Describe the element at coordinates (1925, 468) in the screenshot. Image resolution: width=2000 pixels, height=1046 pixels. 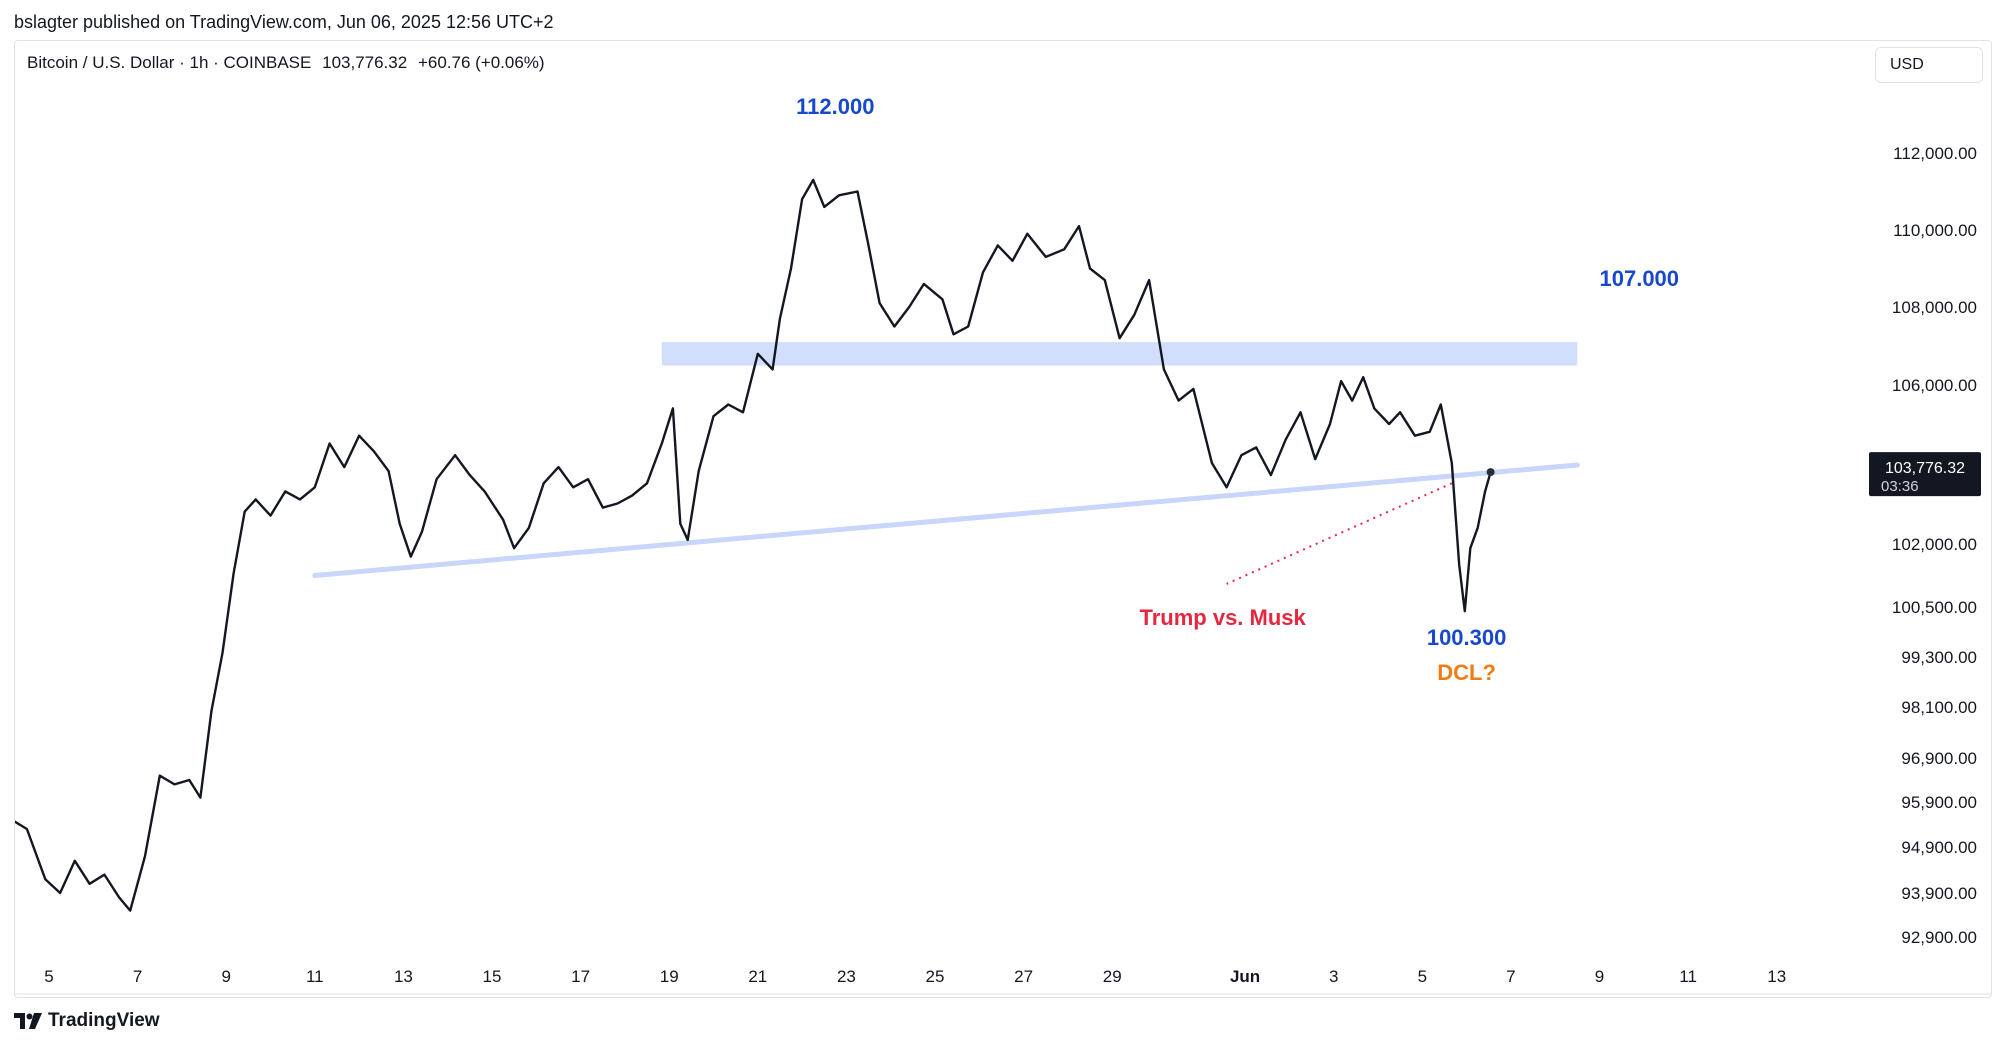
I see `current-price-label: 103,776.32` at that location.